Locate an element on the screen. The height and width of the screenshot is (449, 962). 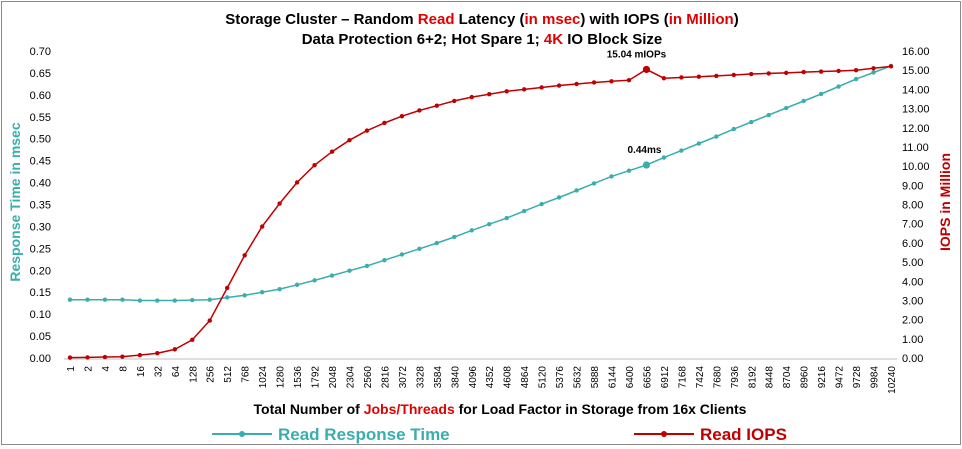
y-left-tick-label: 0.55 is located at coordinates (40, 118).